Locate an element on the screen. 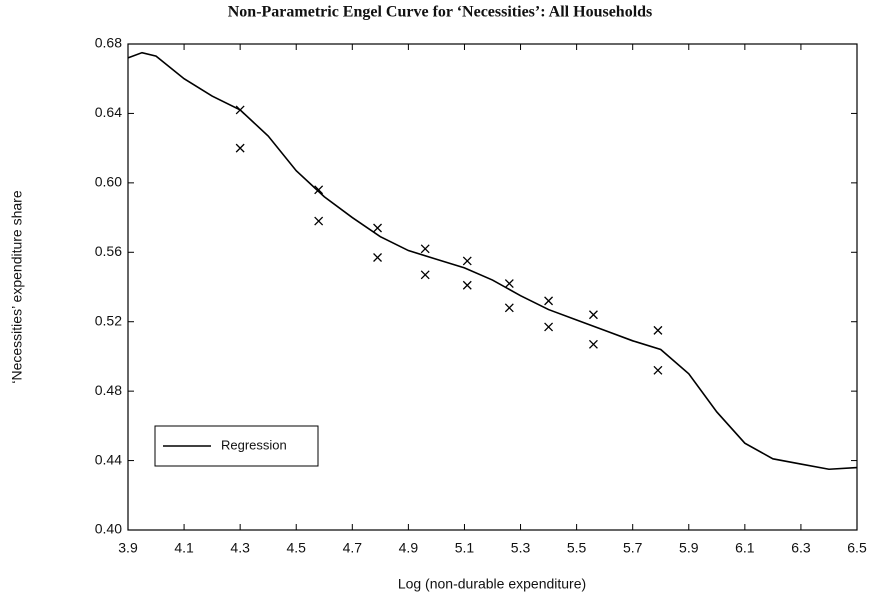 This screenshot has width=874, height=602. x-tick-label: 4.1 is located at coordinates (184, 548).